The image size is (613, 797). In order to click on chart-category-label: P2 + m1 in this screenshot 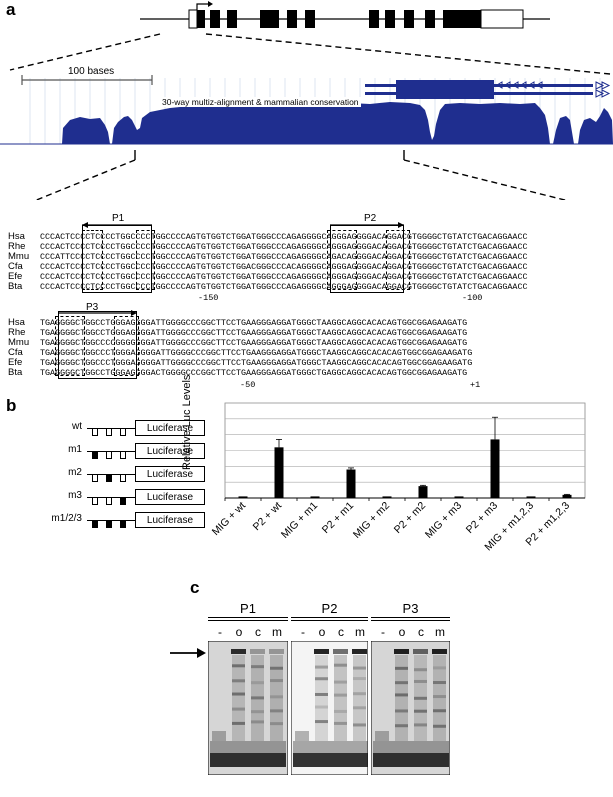, I will do `click(338, 518)`.